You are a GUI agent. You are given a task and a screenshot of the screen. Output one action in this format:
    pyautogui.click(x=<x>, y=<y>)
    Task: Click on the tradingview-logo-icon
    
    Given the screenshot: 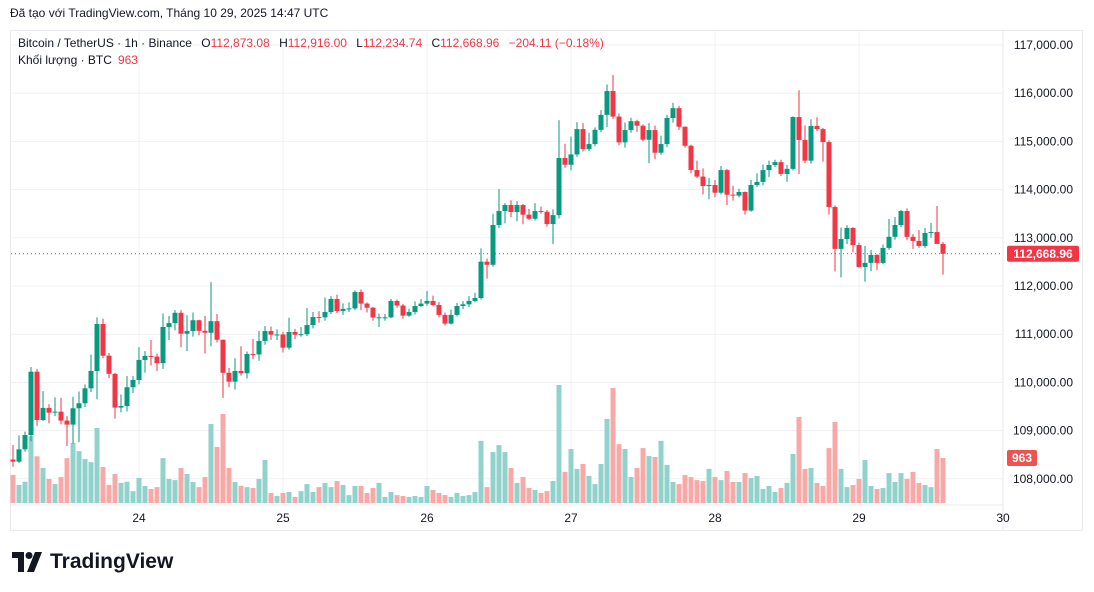 What is the action you would take?
    pyautogui.click(x=27, y=562)
    